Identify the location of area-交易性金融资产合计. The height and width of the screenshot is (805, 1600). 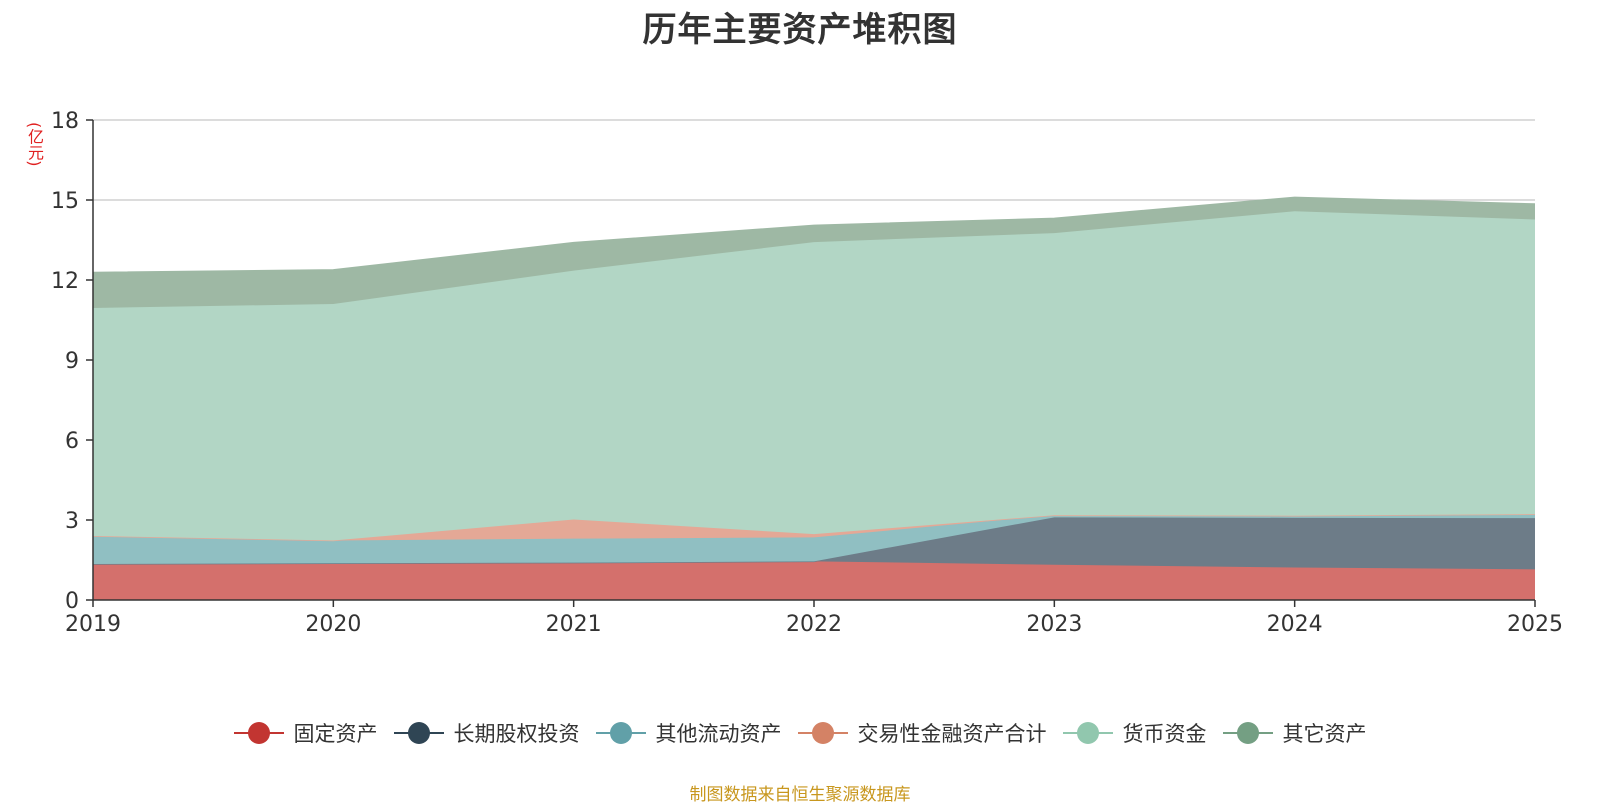
(814, 527).